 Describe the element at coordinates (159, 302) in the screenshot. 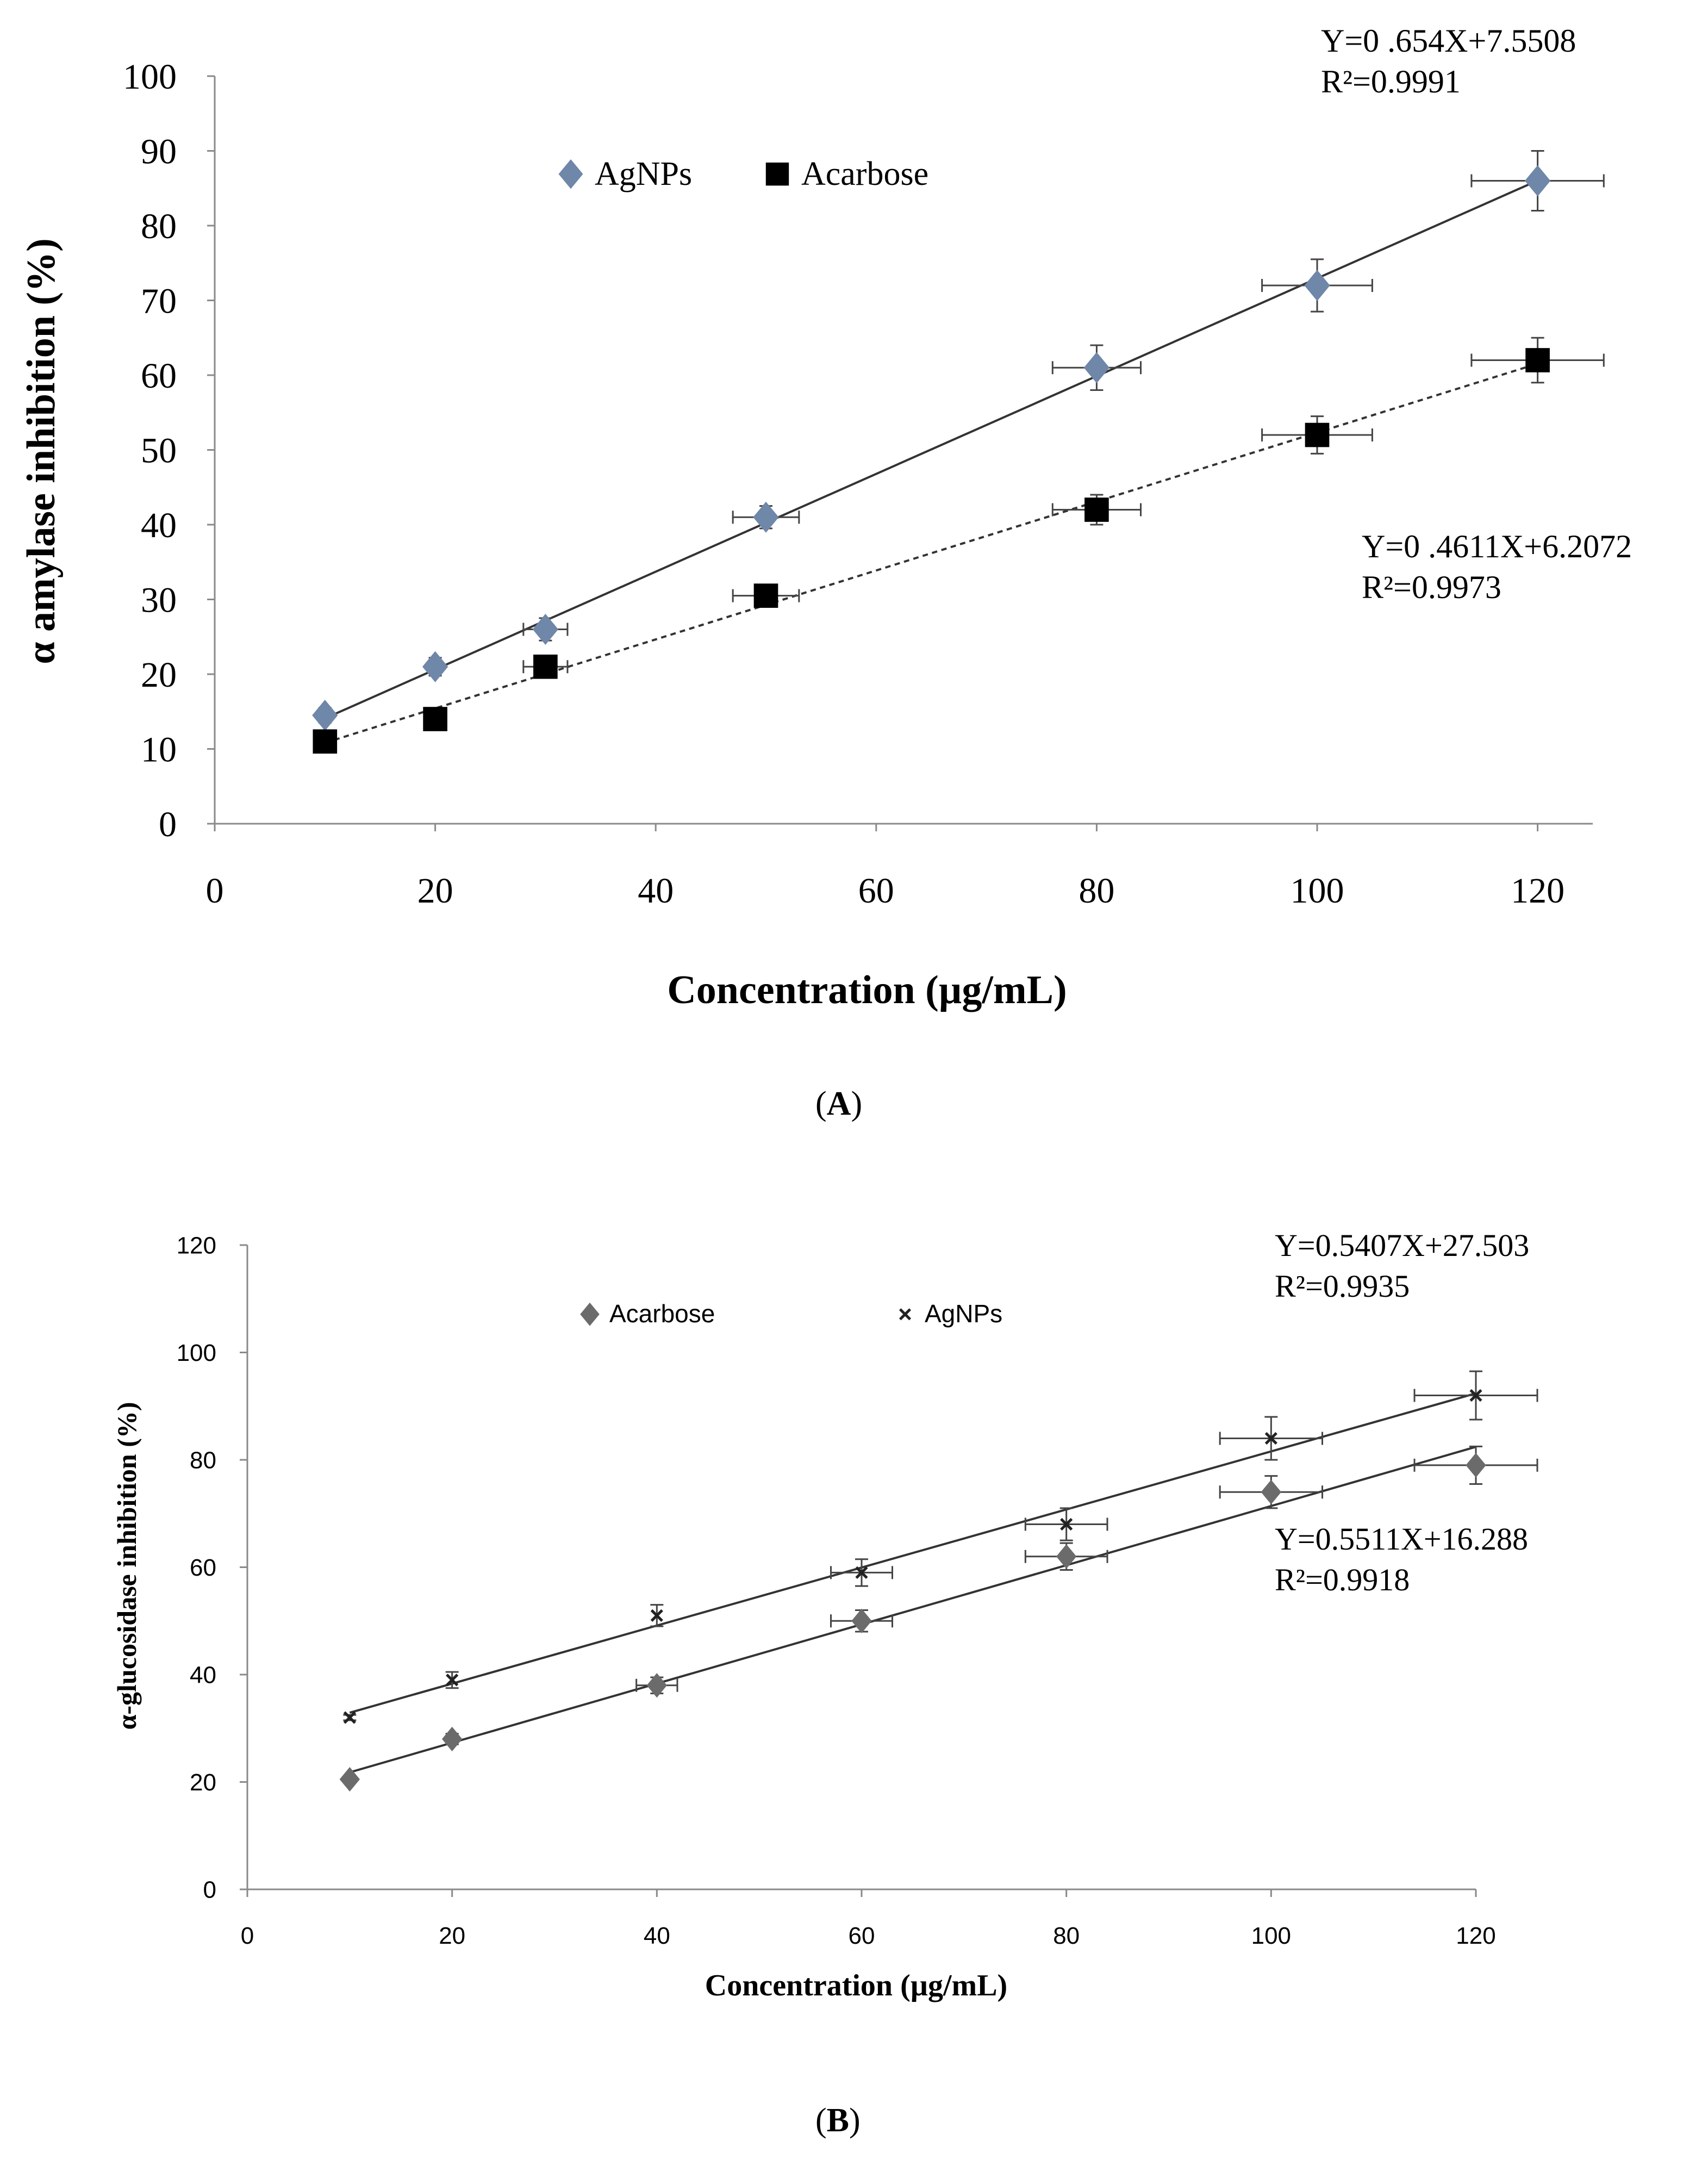

I see `y-tick-label: 70` at that location.